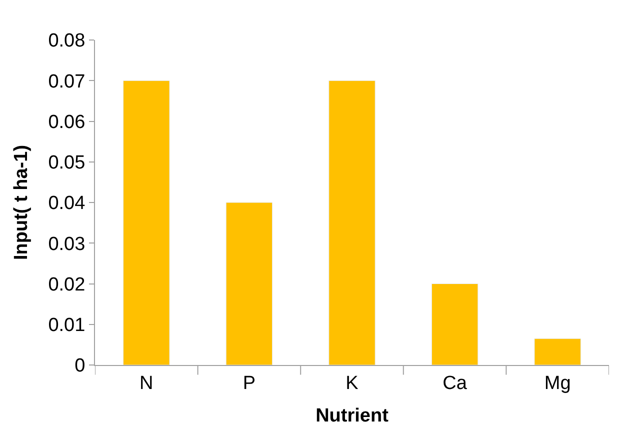 The width and height of the screenshot is (634, 434). Describe the element at coordinates (21, 202) in the screenshot. I see `y-axis-title: Input( t ha-1)` at that location.